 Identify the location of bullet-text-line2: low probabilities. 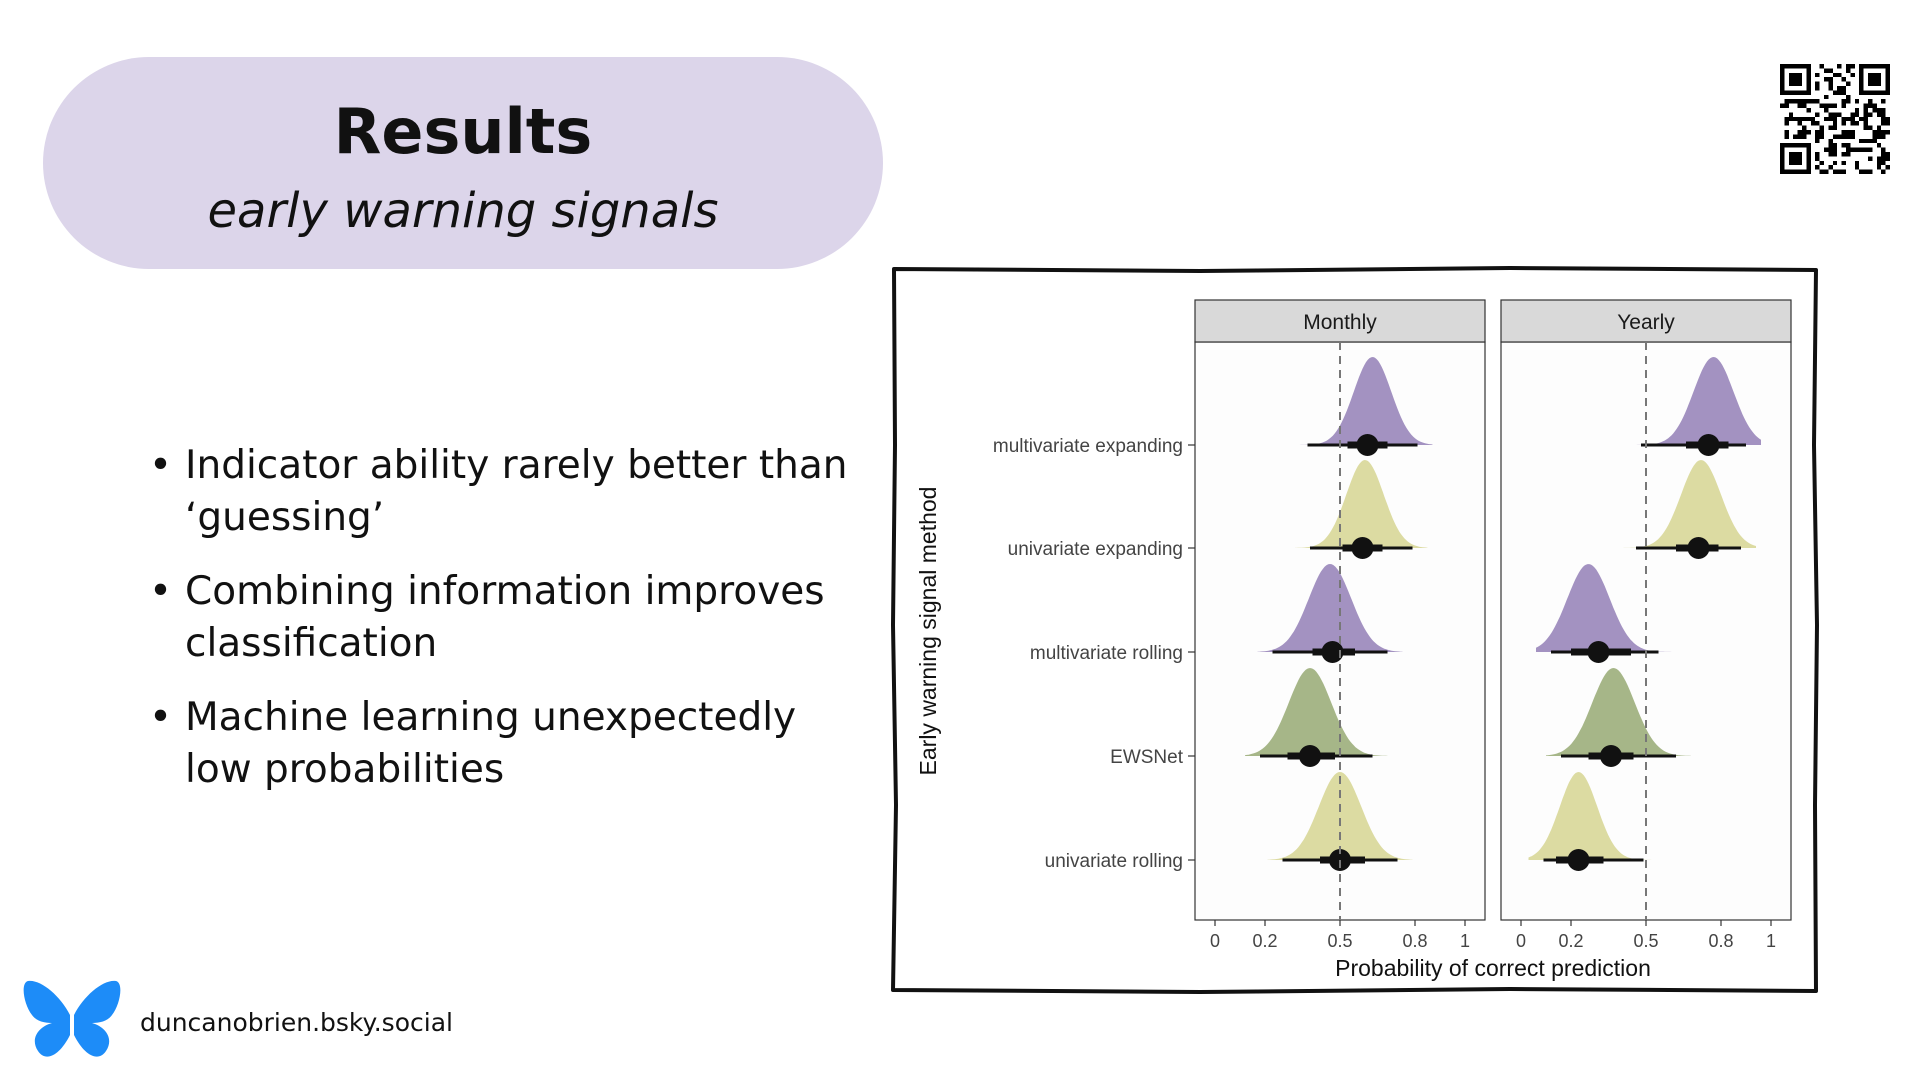
(345, 769).